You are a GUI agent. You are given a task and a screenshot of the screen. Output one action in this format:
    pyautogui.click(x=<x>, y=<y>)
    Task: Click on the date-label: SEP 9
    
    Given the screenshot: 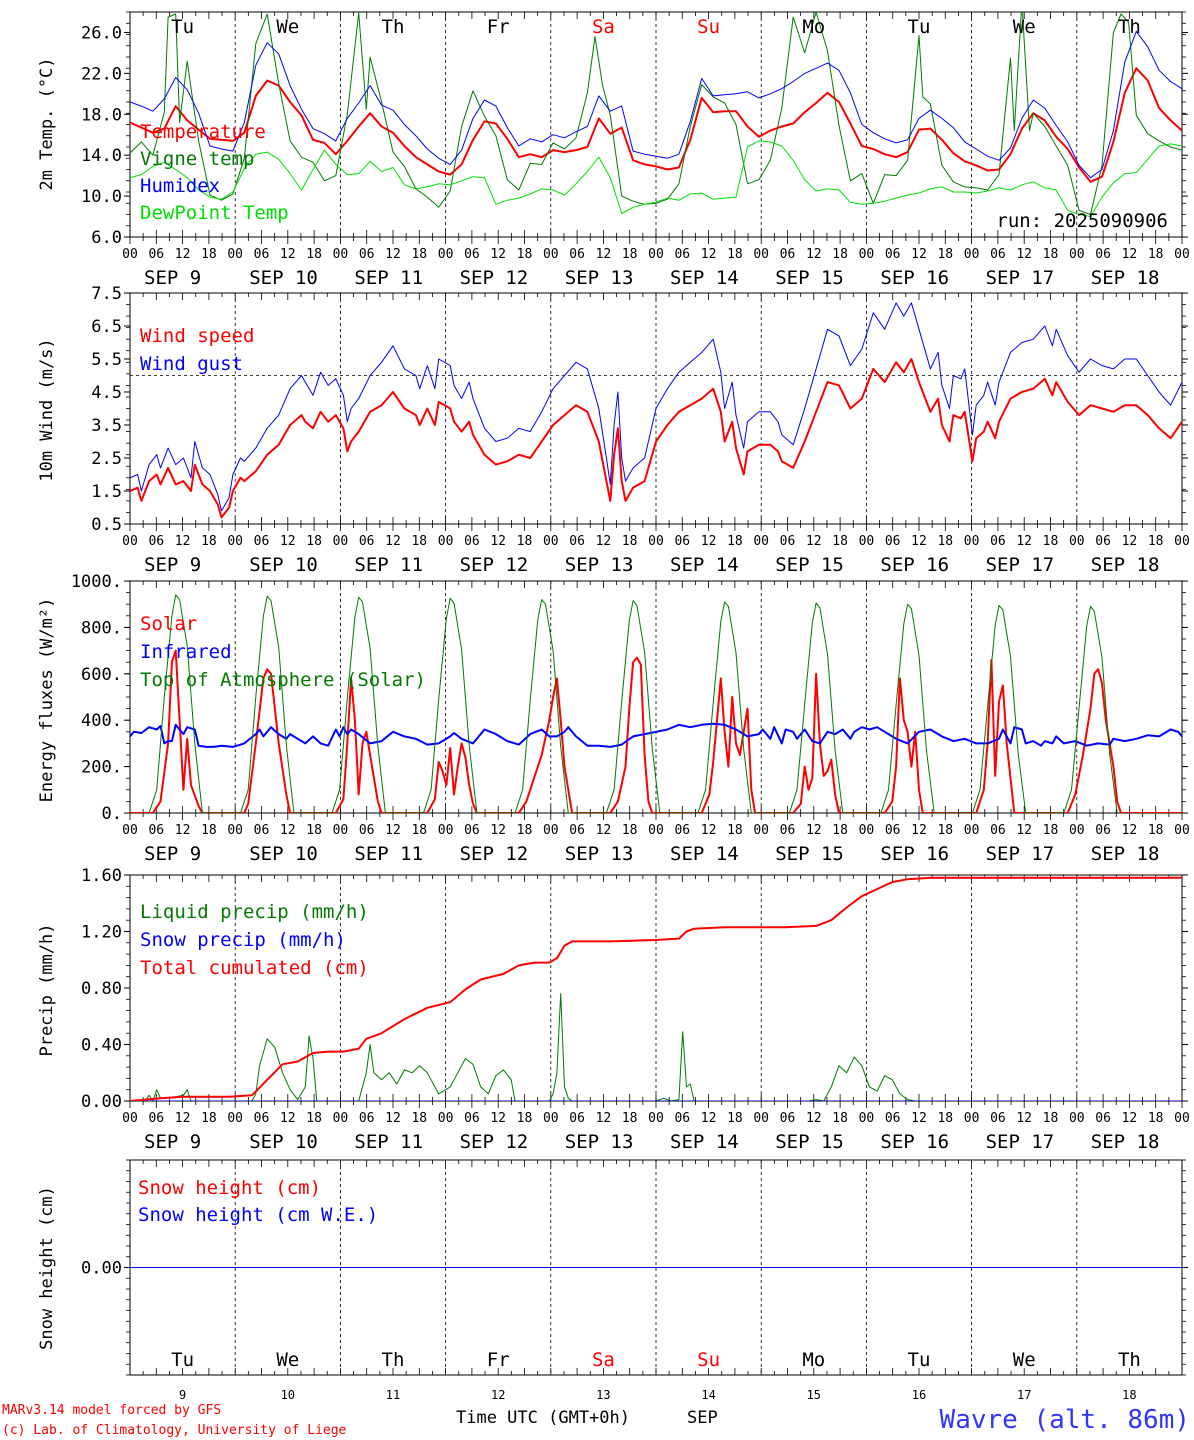 What is the action you would take?
    pyautogui.click(x=172, y=278)
    